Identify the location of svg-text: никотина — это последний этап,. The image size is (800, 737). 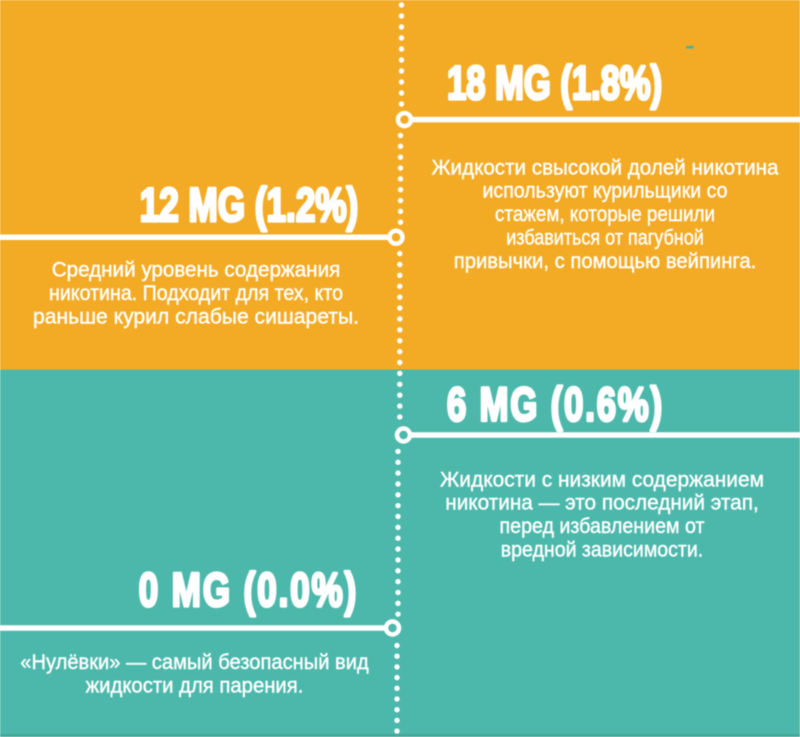
(602, 503).